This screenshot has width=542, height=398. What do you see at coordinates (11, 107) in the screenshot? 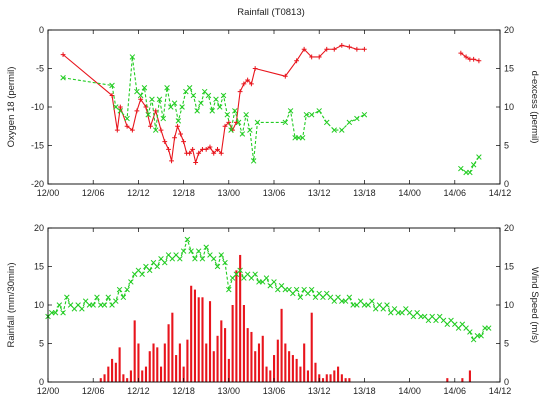
I see `top-left-axis-label: Oxygen 18 (permil)` at bounding box center [11, 107].